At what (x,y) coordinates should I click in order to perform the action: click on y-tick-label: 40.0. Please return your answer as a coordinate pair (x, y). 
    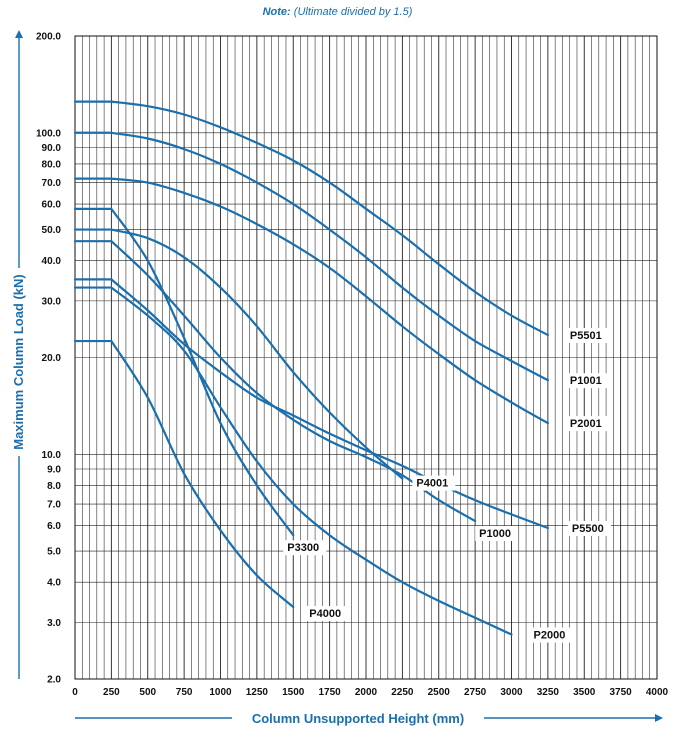
    Looking at the image, I should click on (52, 261).